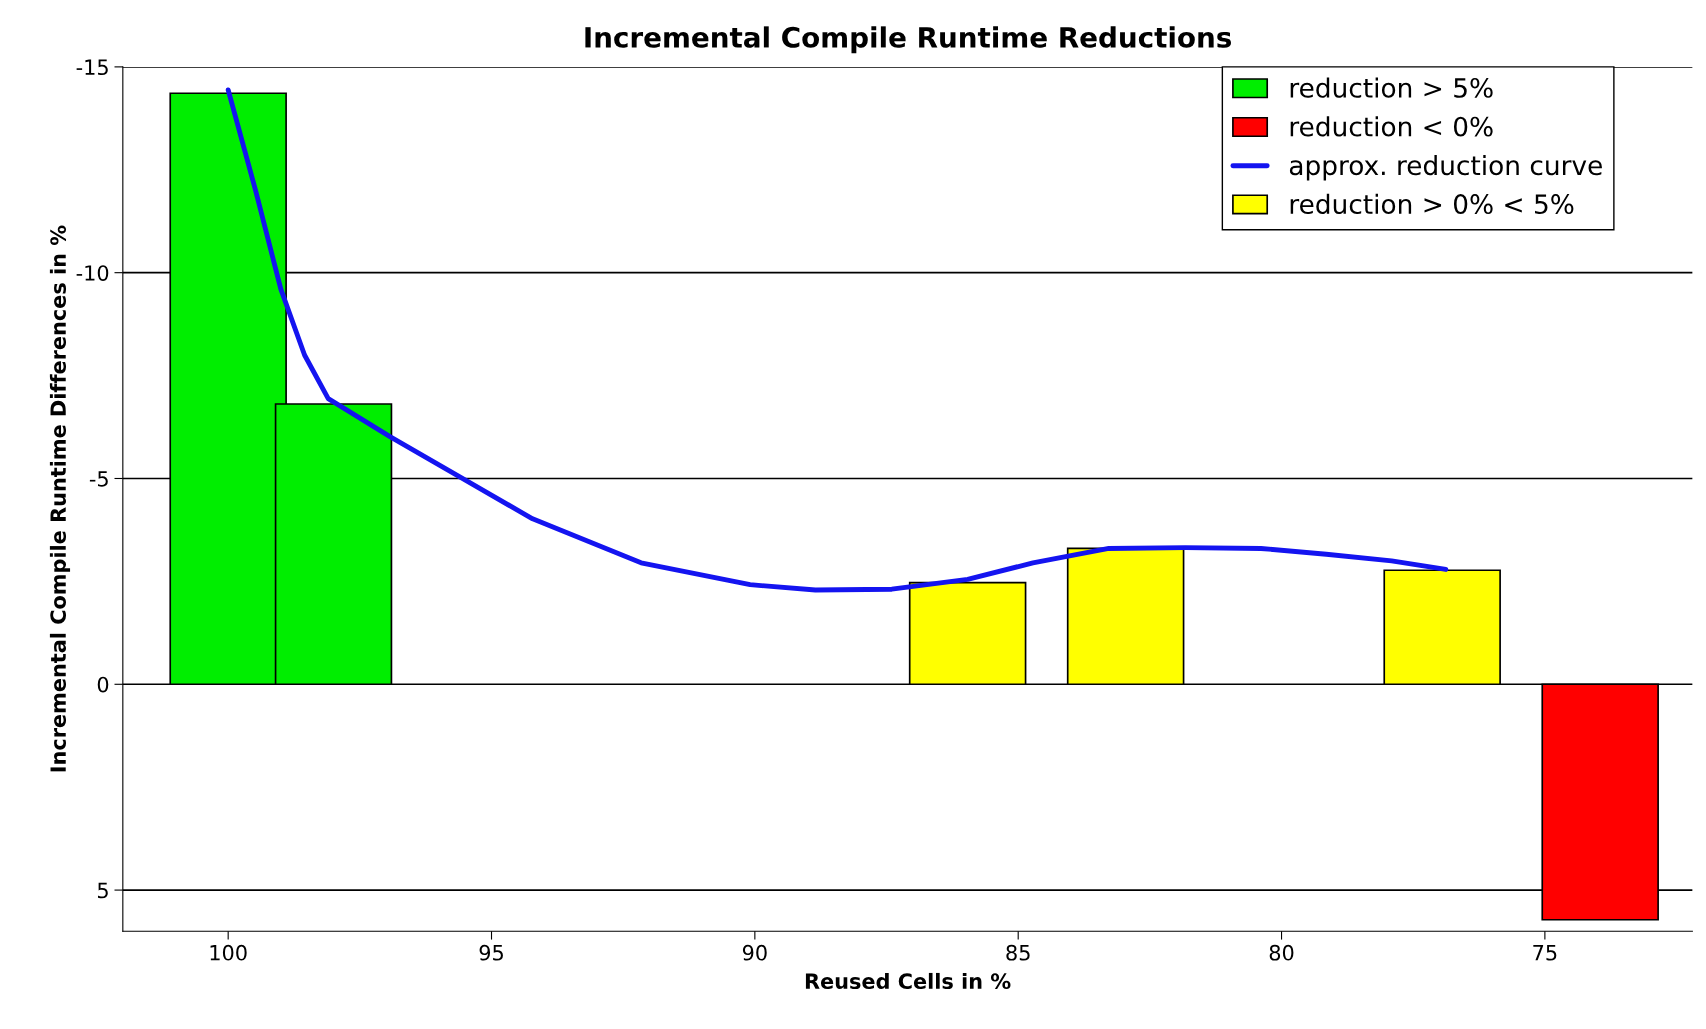 The height and width of the screenshot is (1029, 1706). I want to click on y-tick-label: -15, so click(92, 67).